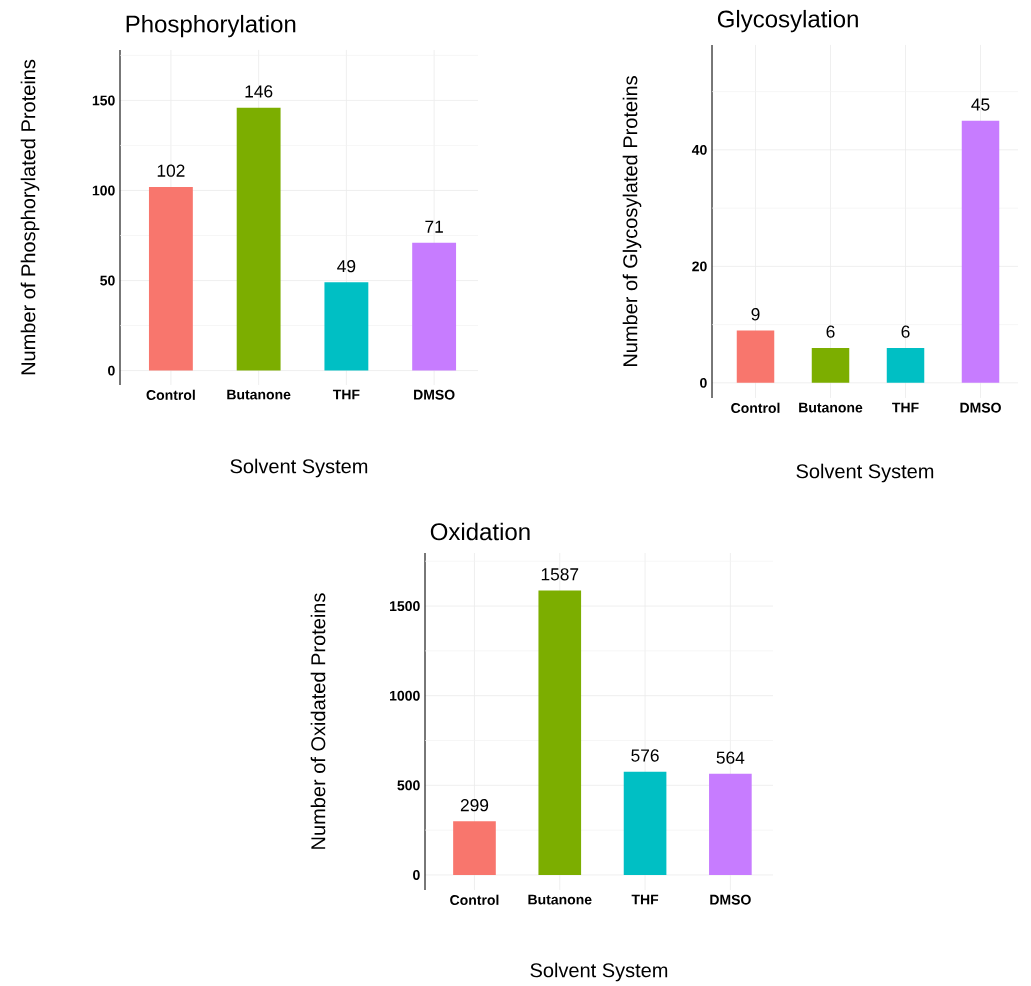 The width and height of the screenshot is (1031, 986). I want to click on y-axis-title: Number of Phosphorylated Proteins, so click(30, 217).